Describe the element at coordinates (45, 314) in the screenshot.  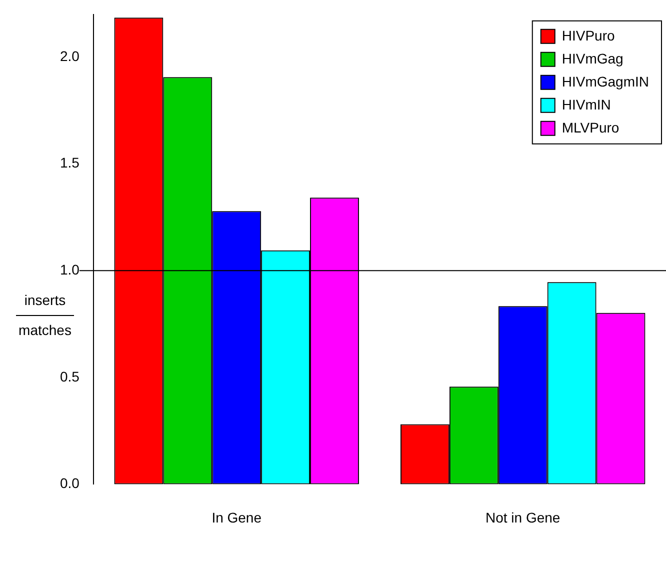
I see `y-axis-title: inserts matches` at that location.